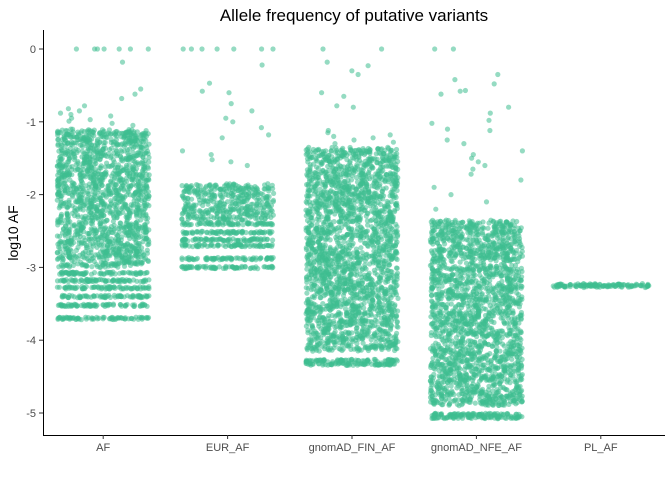  I want to click on chart-title: Allele frequency of putative variants, so click(354, 15).